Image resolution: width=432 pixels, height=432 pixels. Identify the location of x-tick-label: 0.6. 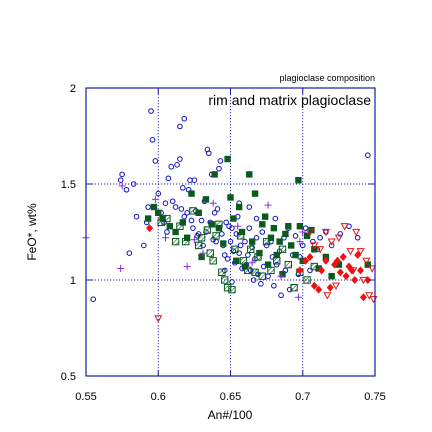
(158, 397).